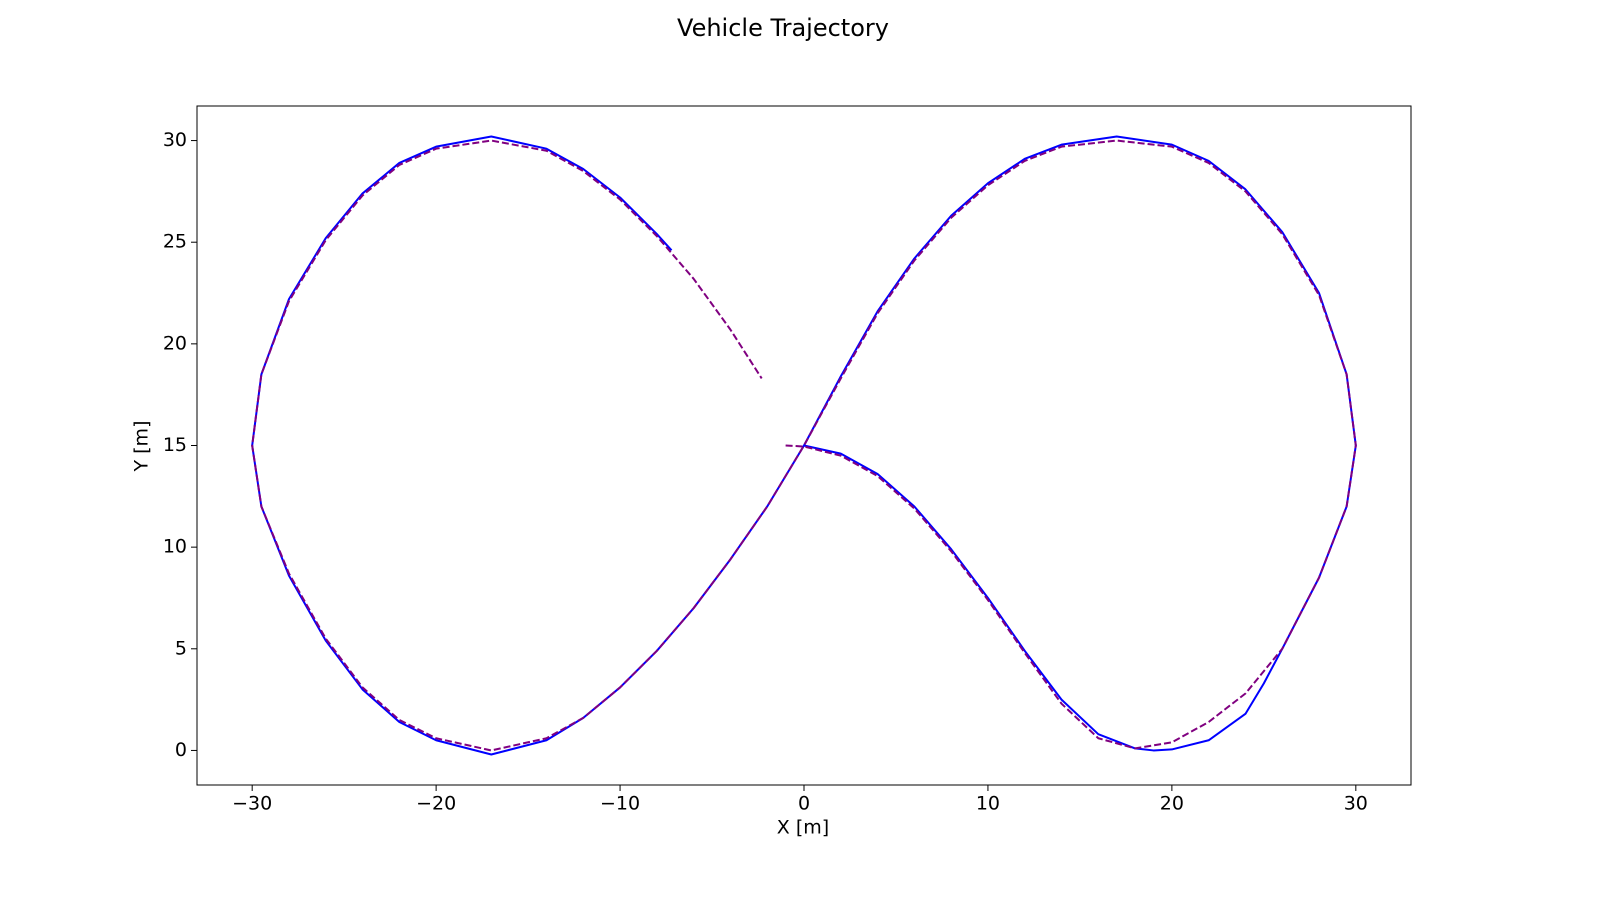 The image size is (1600, 900). What do you see at coordinates (175, 242) in the screenshot?
I see `y-tick-label: 25` at bounding box center [175, 242].